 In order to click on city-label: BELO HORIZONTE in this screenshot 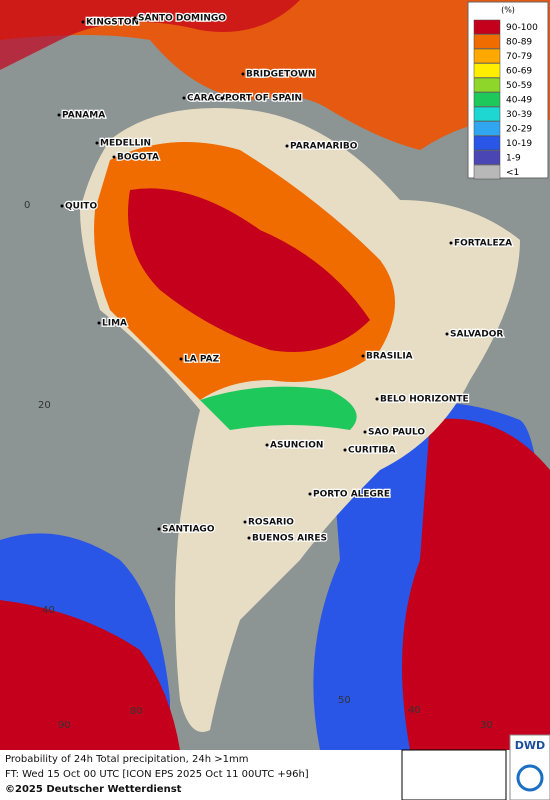, I will do `click(424, 400)`.